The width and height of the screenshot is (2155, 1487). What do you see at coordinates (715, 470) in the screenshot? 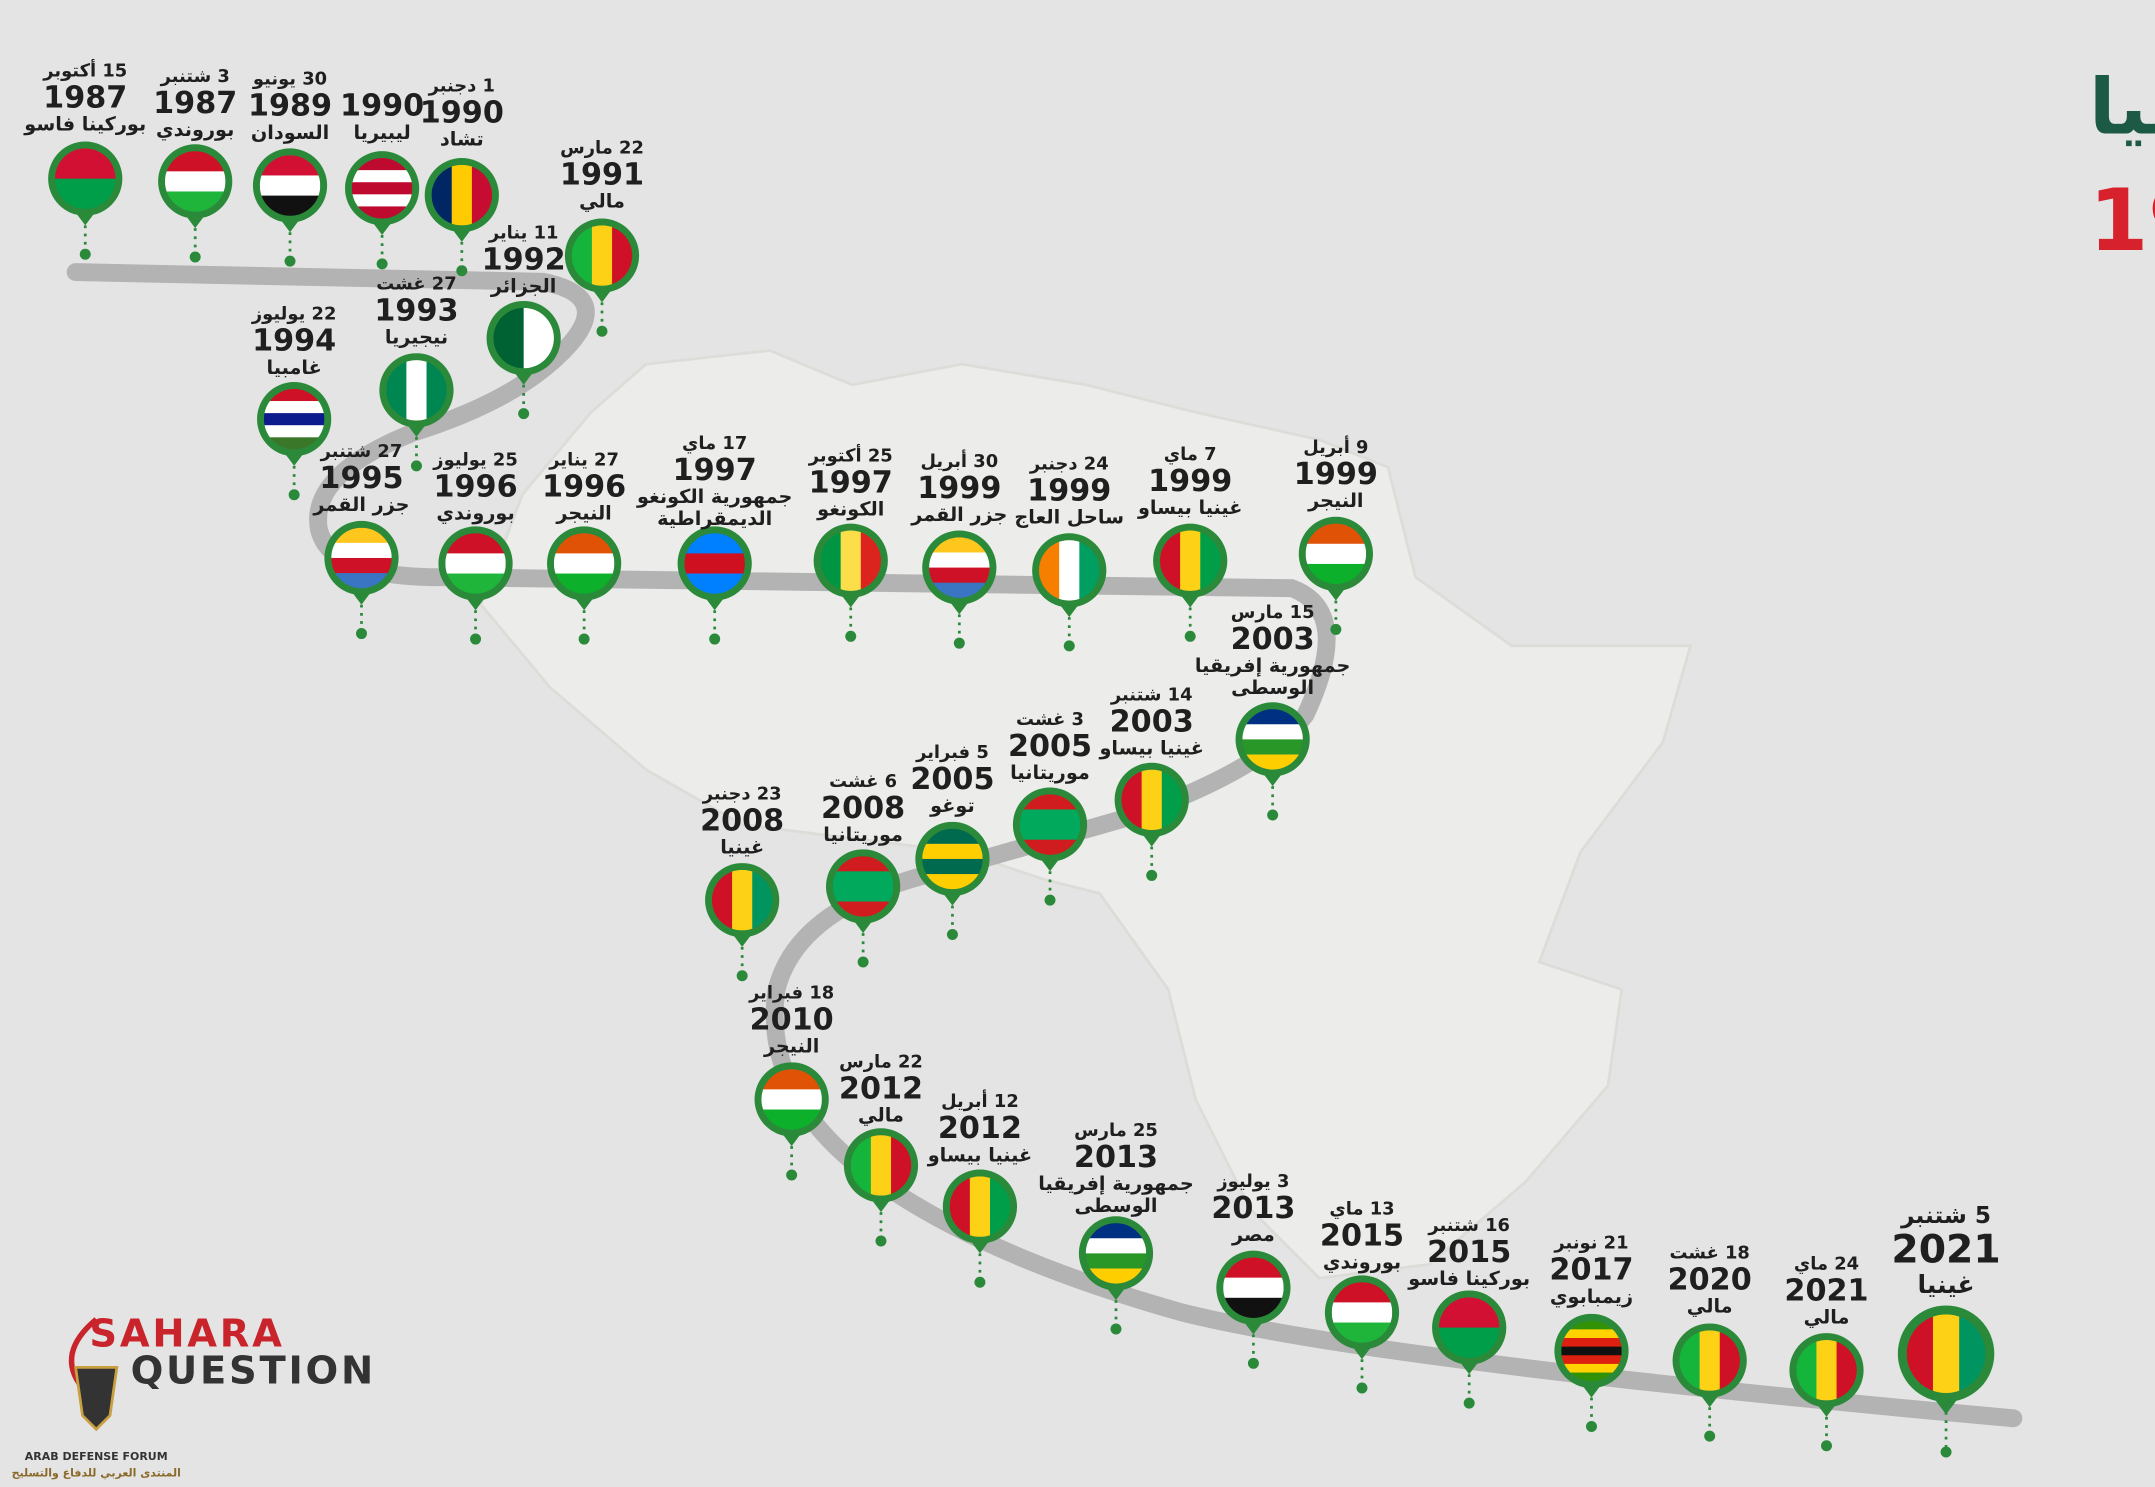
I see `event-year: 1997` at bounding box center [715, 470].